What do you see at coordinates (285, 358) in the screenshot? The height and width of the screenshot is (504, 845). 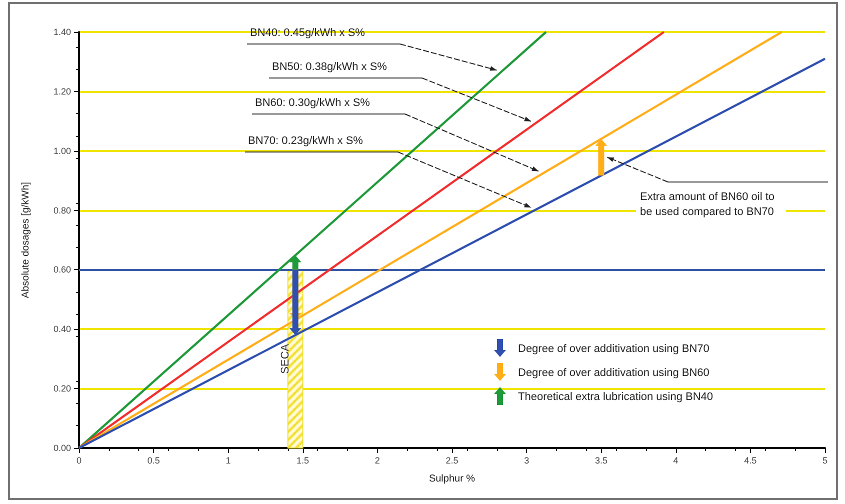 I see `band-label: SECA` at bounding box center [285, 358].